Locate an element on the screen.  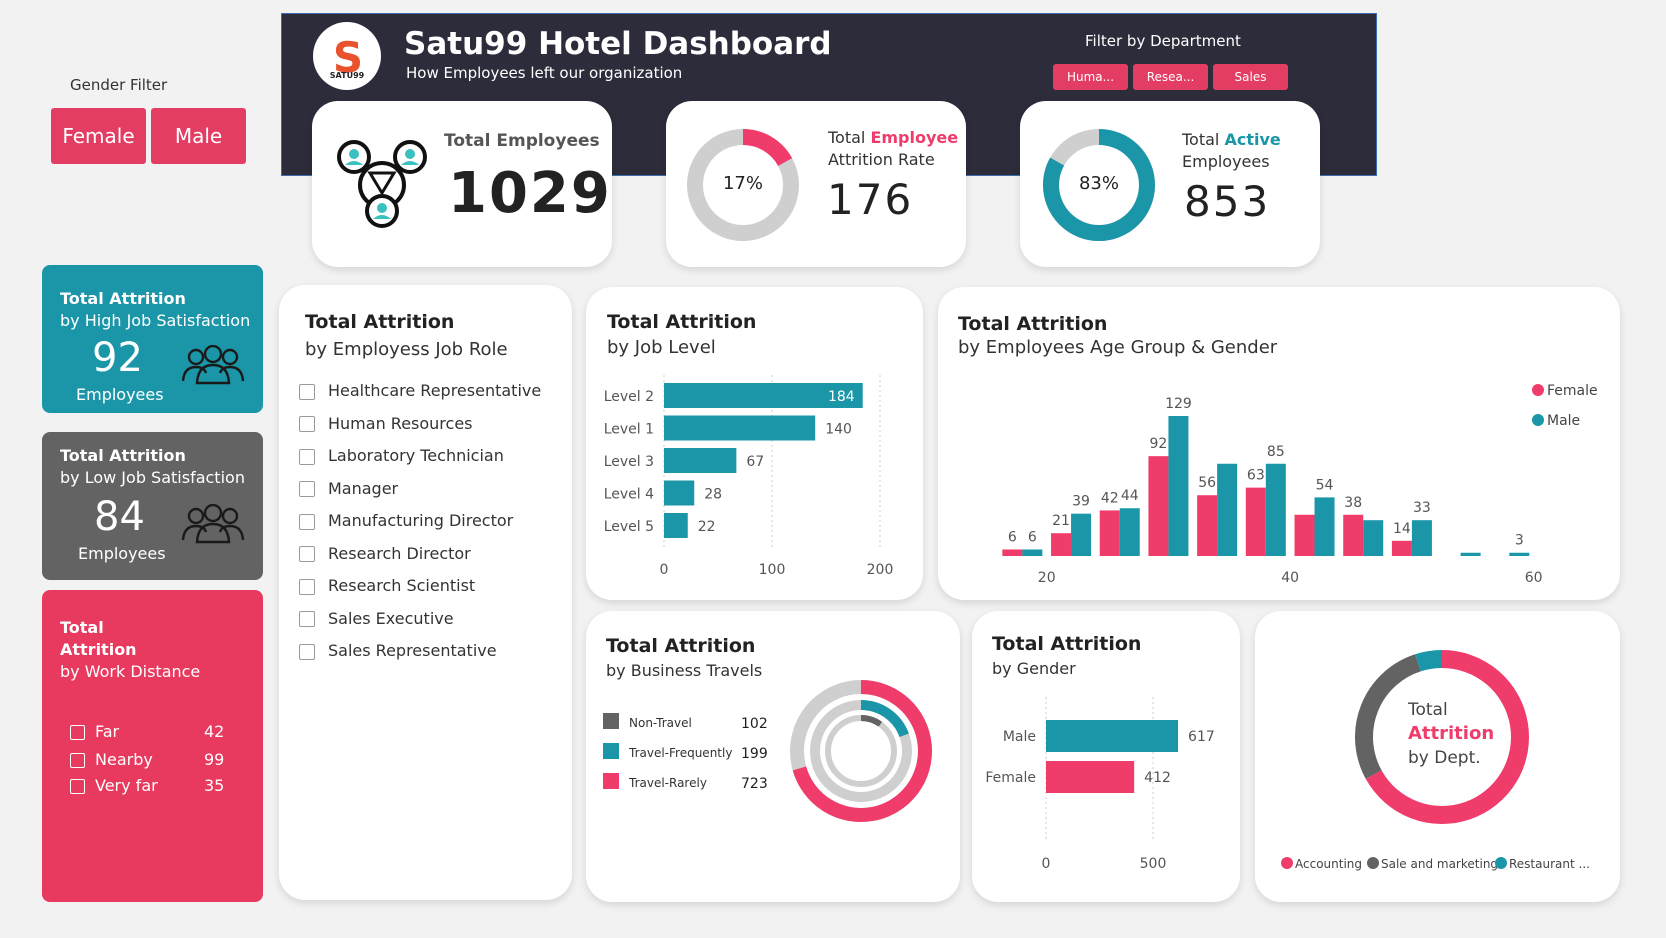
attrition-rate-label: Total Employee Attrition Rate is located at coordinates (893, 148).